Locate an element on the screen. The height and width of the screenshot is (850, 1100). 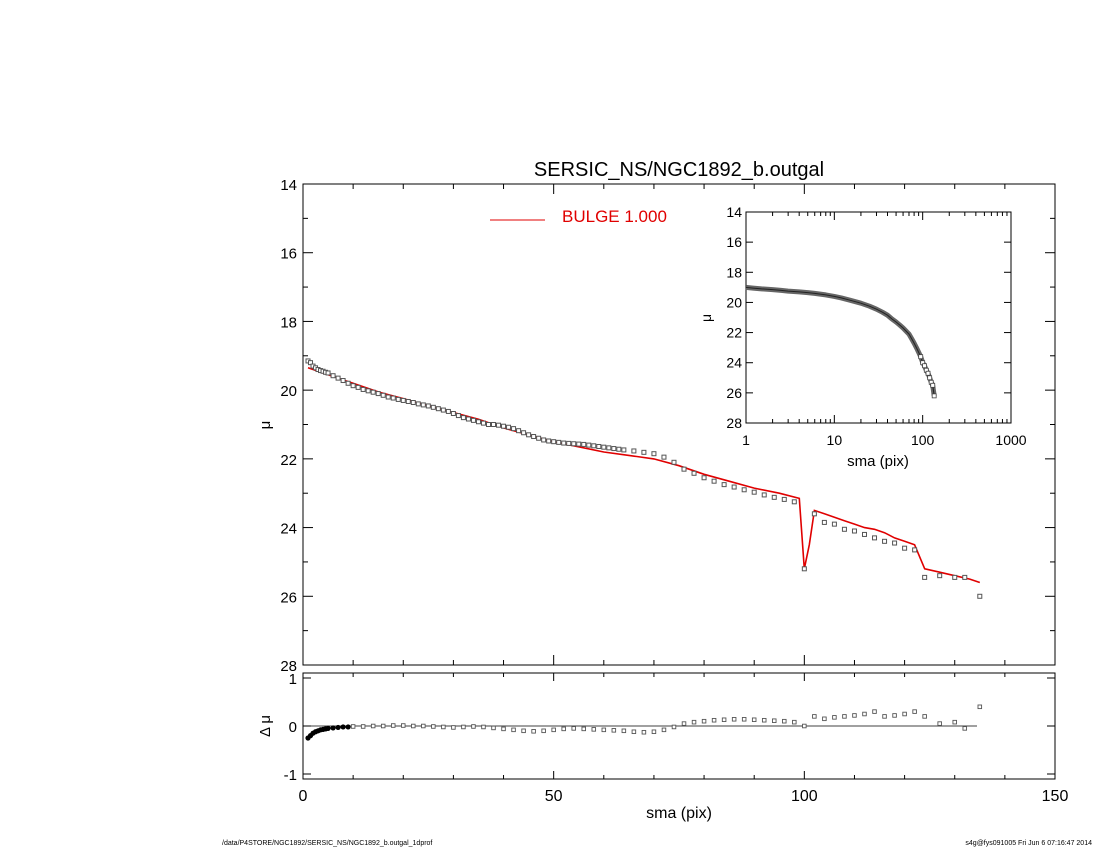
chart-title: SERSIC_NS/NGC1892_b.outgal is located at coordinates (679, 170).